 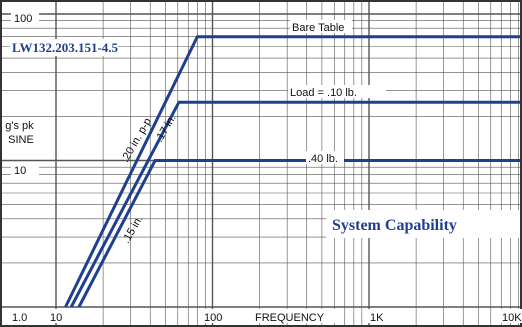 What do you see at coordinates (213, 318) in the screenshot?
I see `x-tick-100: 100` at bounding box center [213, 318].